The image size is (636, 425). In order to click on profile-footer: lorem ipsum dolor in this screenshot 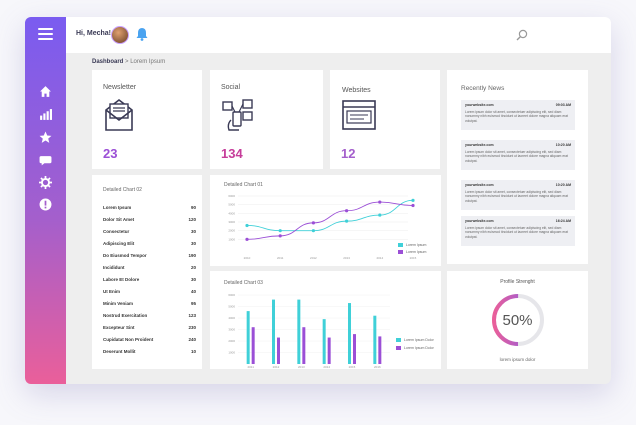, I will do `click(517, 359)`.